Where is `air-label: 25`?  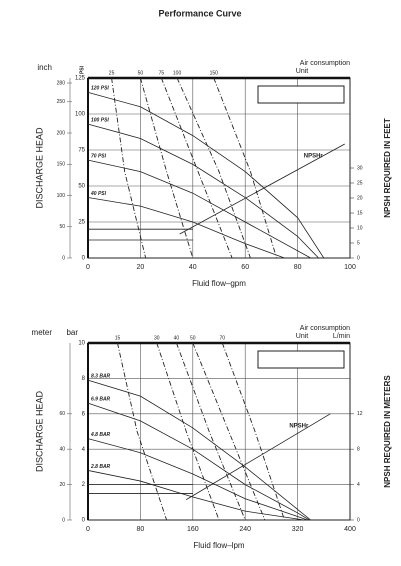 air-label: 25 is located at coordinates (112, 73).